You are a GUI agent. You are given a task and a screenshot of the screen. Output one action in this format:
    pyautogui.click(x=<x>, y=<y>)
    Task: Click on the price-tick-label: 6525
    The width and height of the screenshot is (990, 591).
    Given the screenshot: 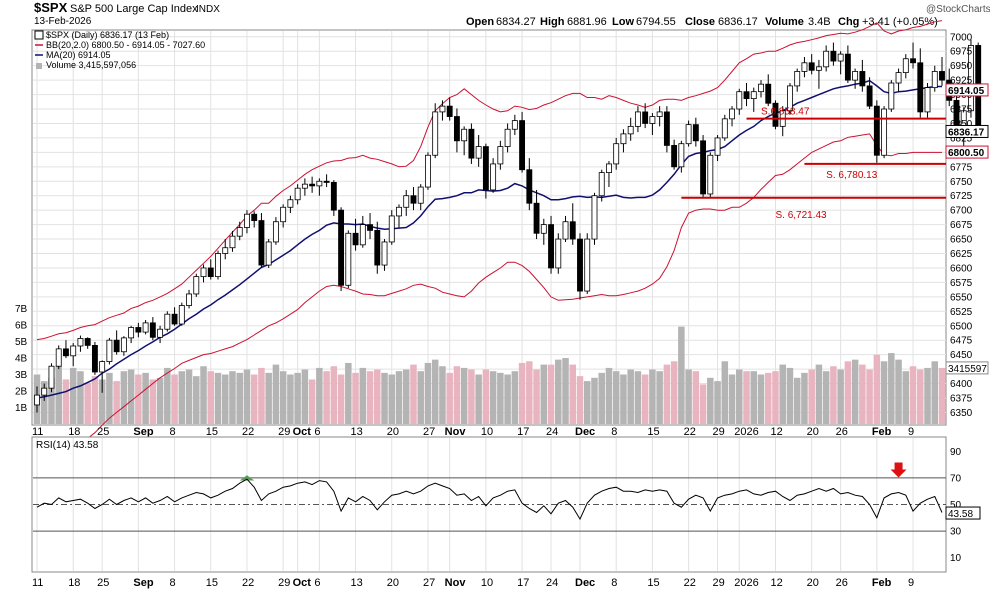 What is the action you would take?
    pyautogui.click(x=961, y=312)
    